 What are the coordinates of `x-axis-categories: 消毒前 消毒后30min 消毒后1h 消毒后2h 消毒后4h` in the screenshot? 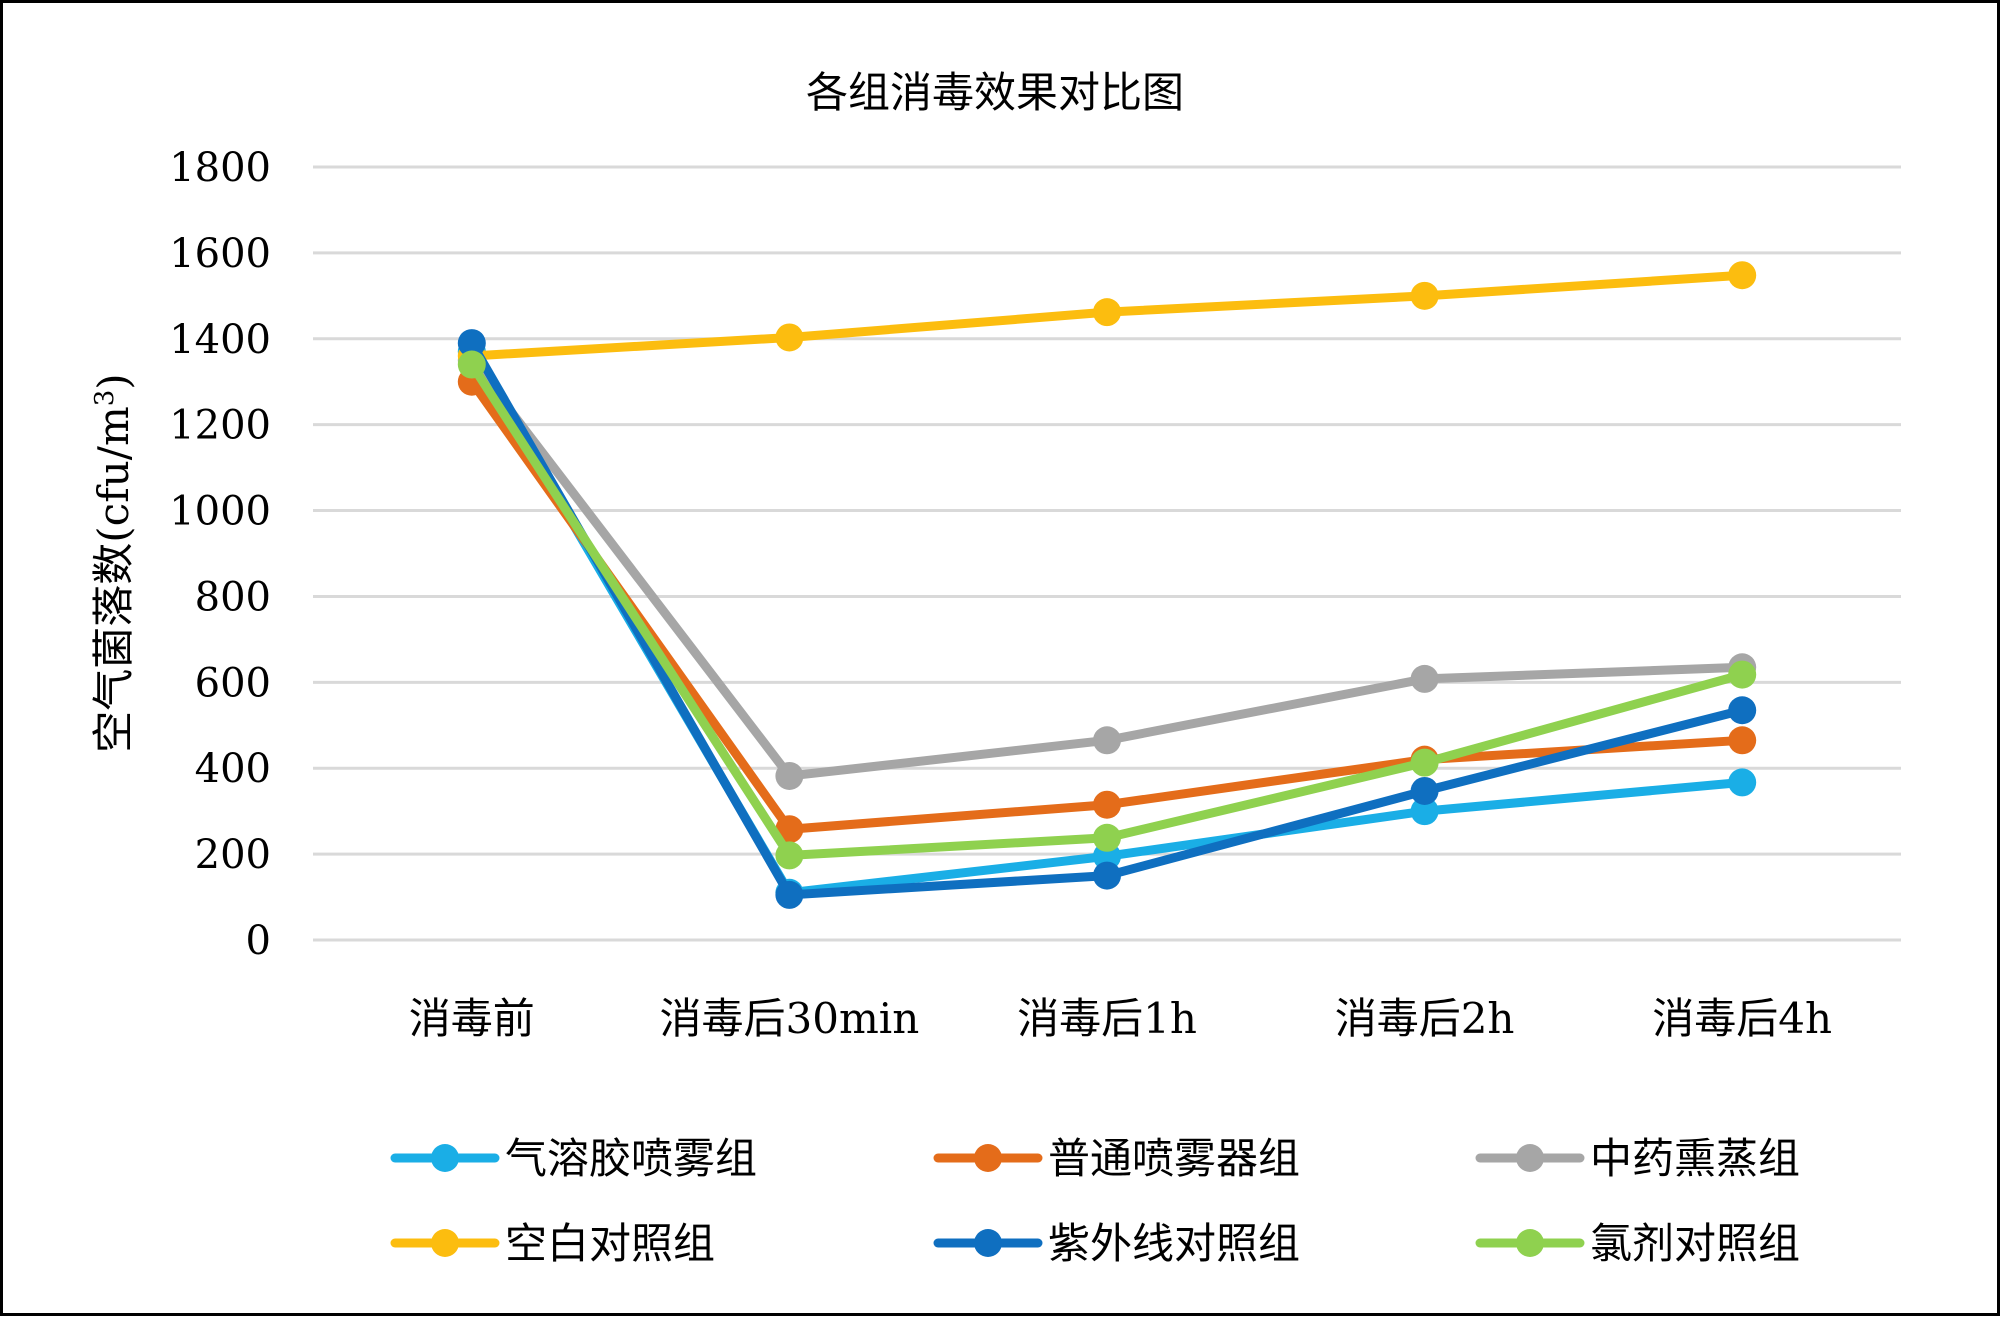 It's located at (1120, 1018).